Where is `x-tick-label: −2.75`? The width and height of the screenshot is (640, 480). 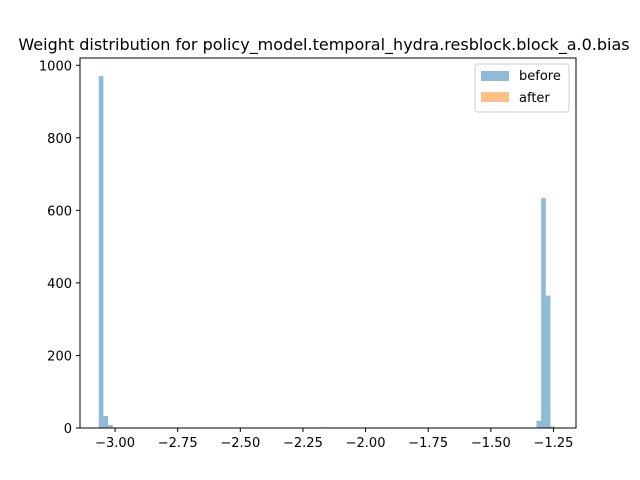 x-tick-label: −2.75 is located at coordinates (178, 443).